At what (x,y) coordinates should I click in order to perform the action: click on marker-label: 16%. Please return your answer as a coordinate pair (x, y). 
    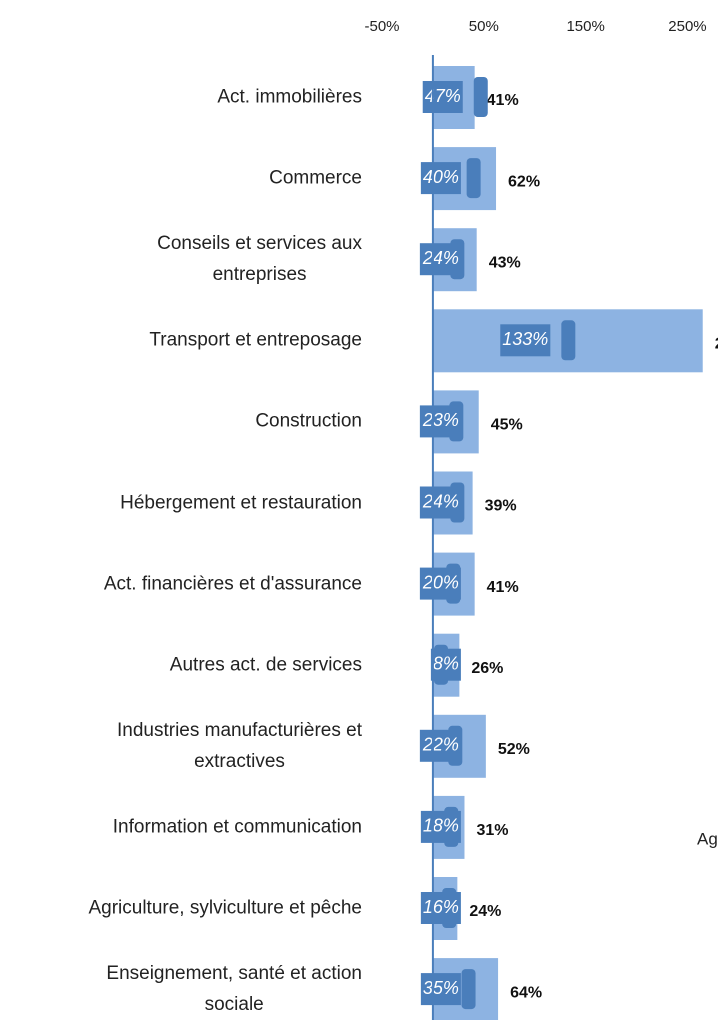
    Looking at the image, I should click on (440, 908).